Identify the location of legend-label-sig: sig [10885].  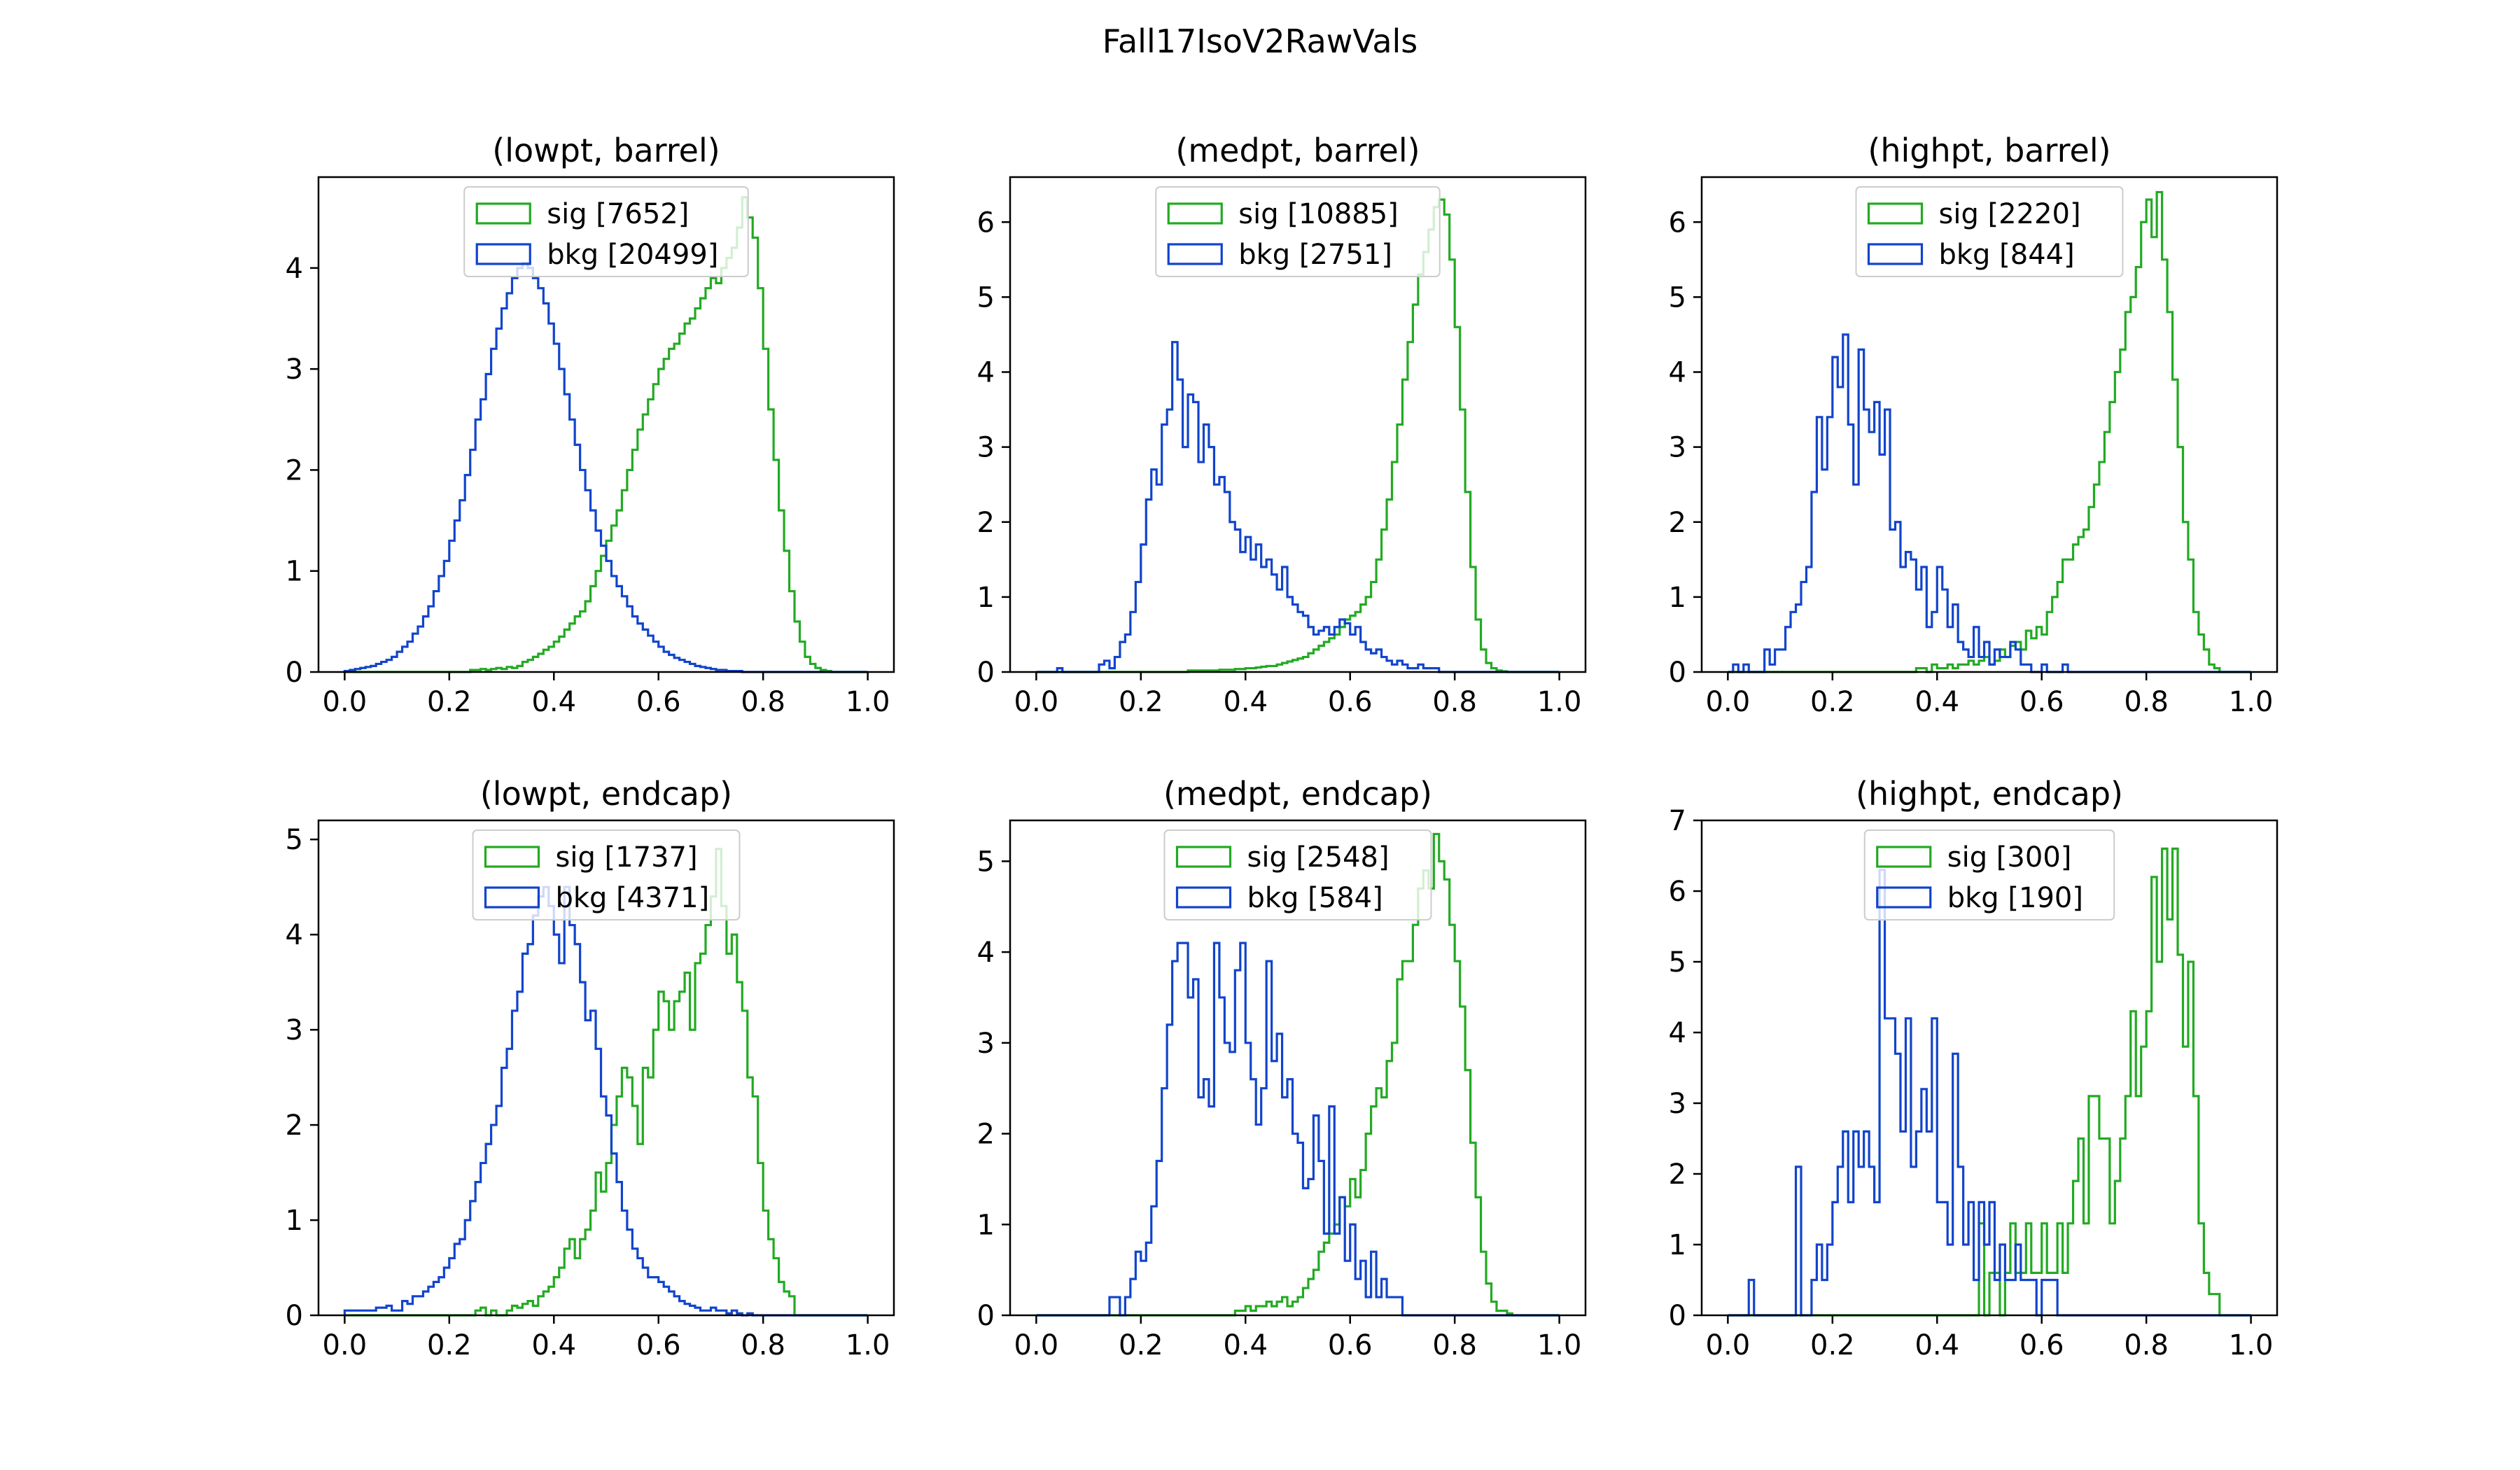
(1318, 214).